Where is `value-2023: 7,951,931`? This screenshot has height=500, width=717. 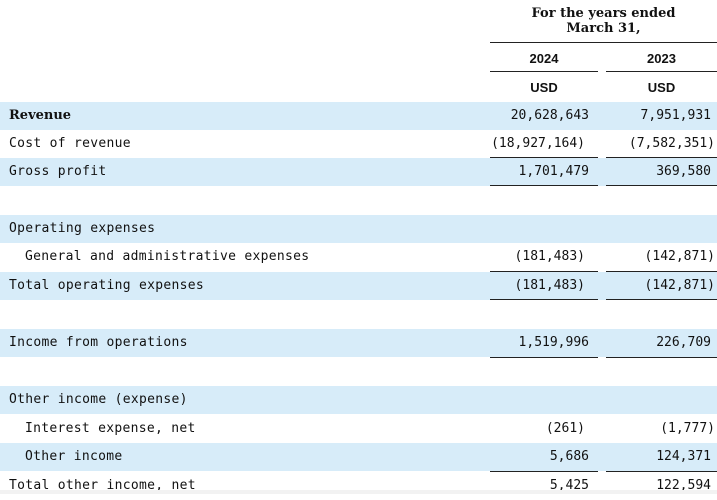 value-2023: 7,951,931 is located at coordinates (675, 115).